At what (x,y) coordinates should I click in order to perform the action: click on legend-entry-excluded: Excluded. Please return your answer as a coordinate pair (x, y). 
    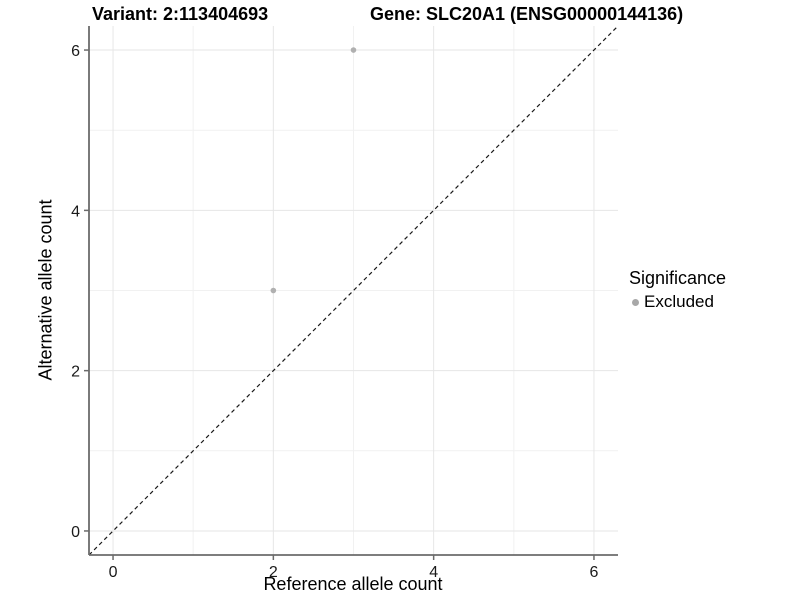
    Looking at the image, I should click on (679, 302).